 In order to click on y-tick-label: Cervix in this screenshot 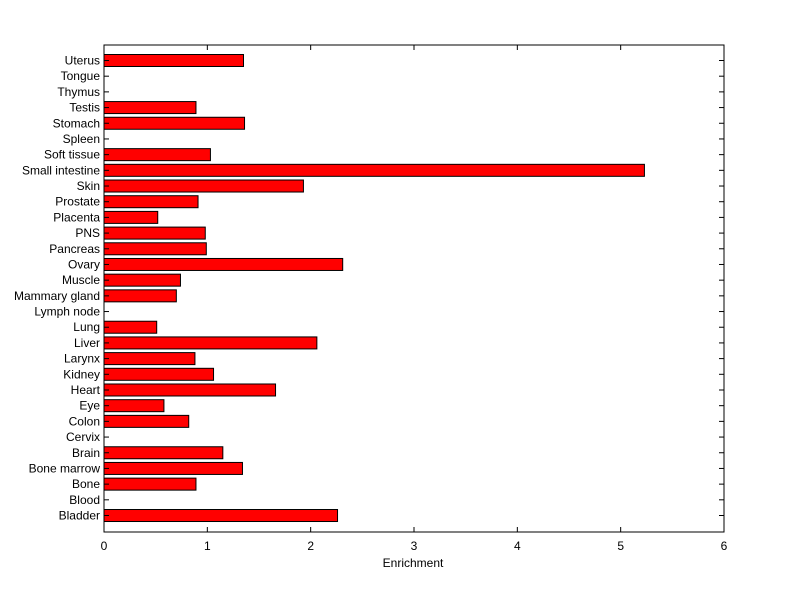, I will do `click(83, 437)`.